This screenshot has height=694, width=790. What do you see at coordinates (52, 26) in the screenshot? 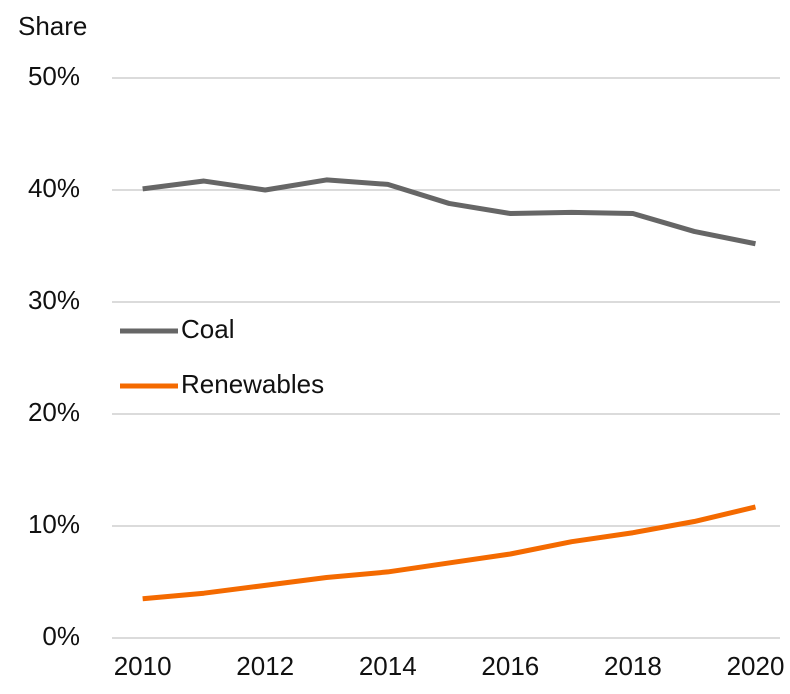
I see `y-axis-label: Share` at bounding box center [52, 26].